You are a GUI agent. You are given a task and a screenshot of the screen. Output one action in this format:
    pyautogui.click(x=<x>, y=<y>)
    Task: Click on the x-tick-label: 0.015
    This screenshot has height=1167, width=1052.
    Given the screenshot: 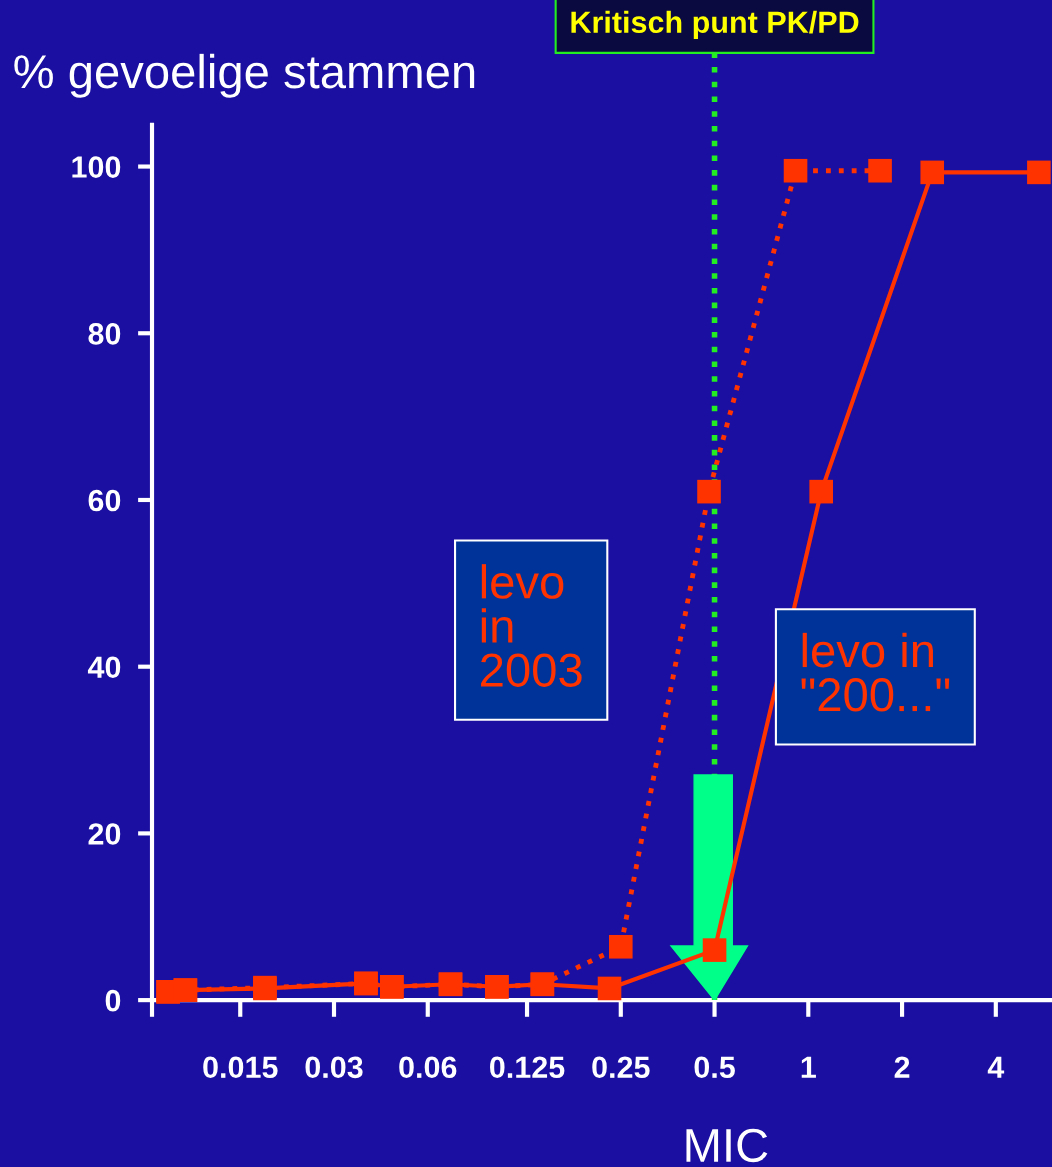 What is the action you would take?
    pyautogui.click(x=240, y=1067)
    